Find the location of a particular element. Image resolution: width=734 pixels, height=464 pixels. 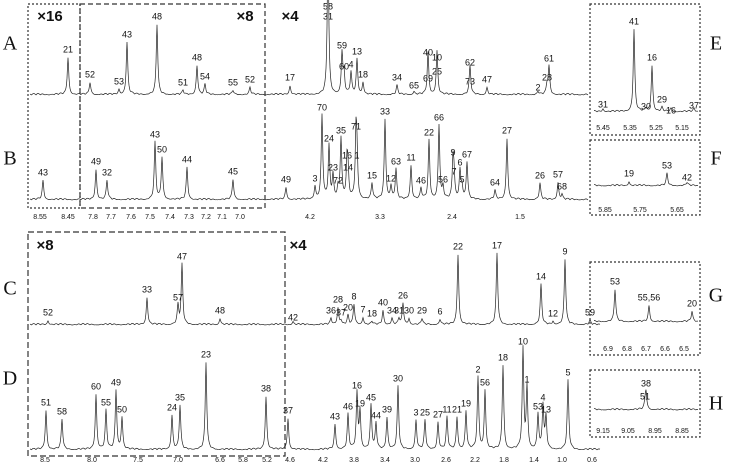

axis-tick-label: 1.5 is located at coordinates (520, 217).